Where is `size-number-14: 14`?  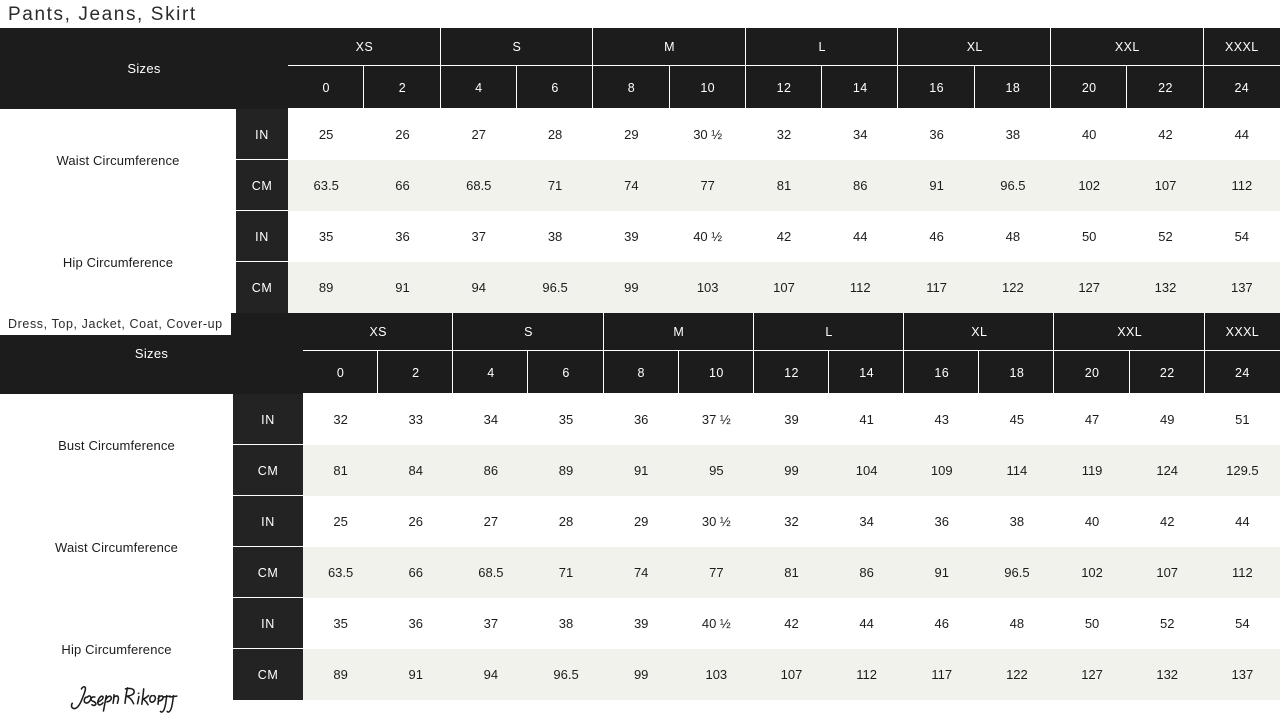
size-number-14: 14 is located at coordinates (867, 372).